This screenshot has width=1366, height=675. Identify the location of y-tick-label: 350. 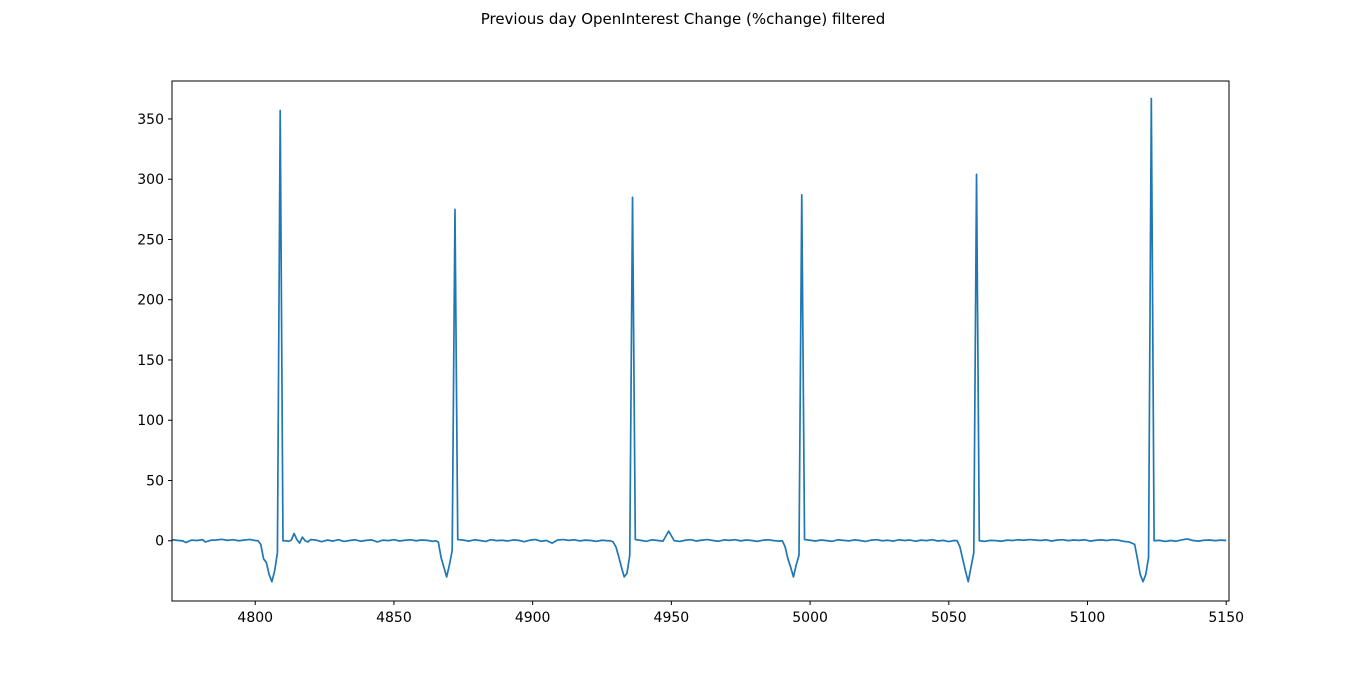
(150, 120).